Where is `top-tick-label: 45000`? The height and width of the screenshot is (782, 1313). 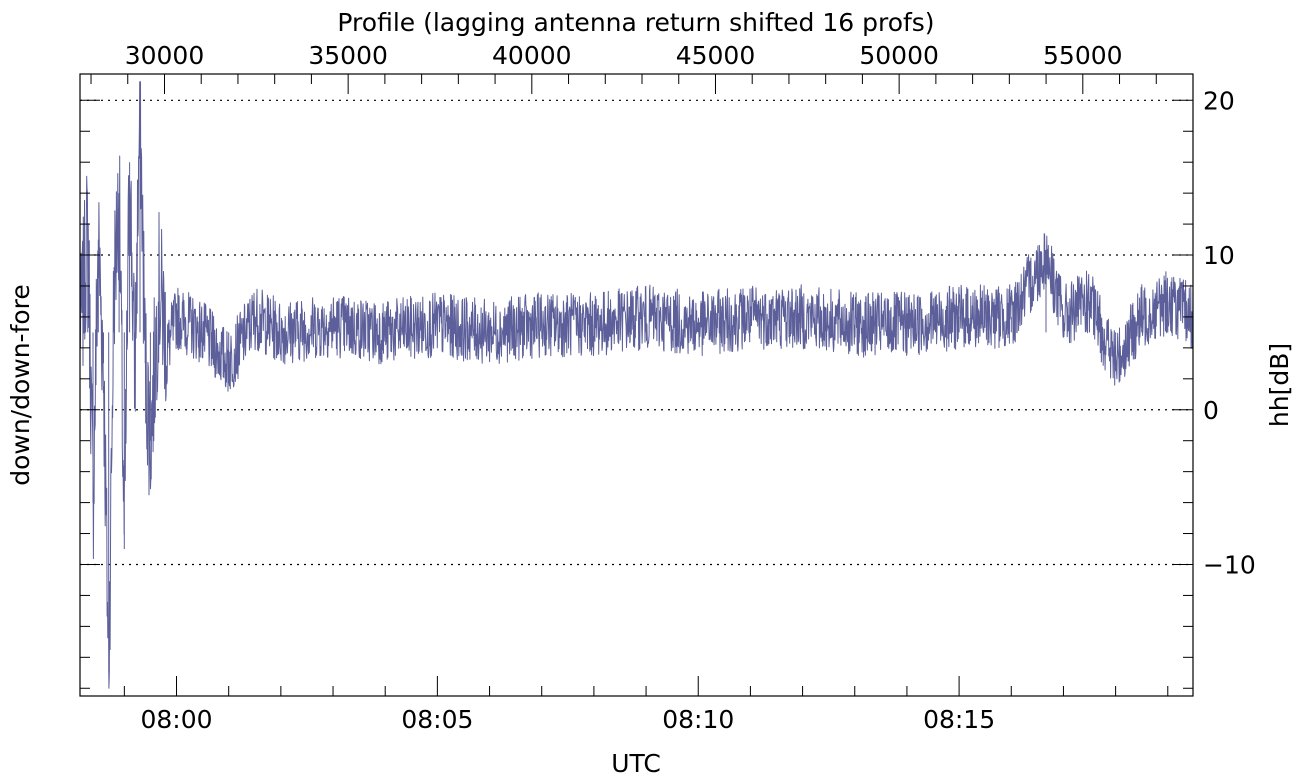 top-tick-label: 45000 is located at coordinates (716, 55).